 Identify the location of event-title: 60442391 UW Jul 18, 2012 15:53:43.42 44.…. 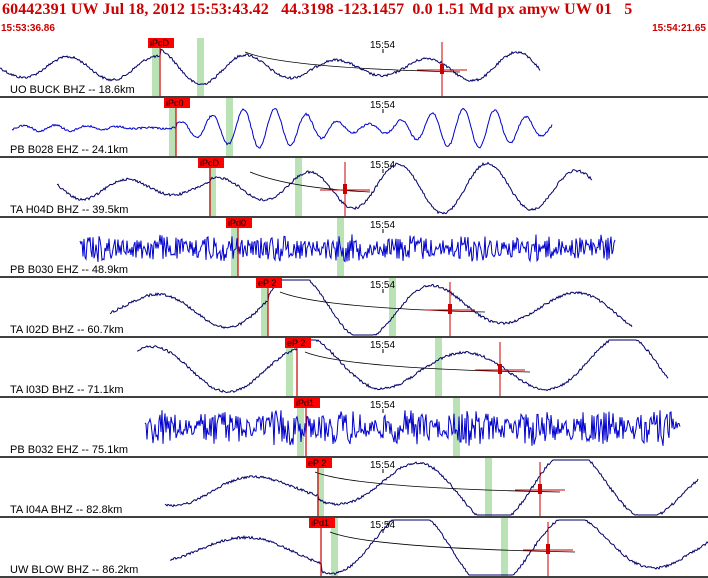
(317, 9).